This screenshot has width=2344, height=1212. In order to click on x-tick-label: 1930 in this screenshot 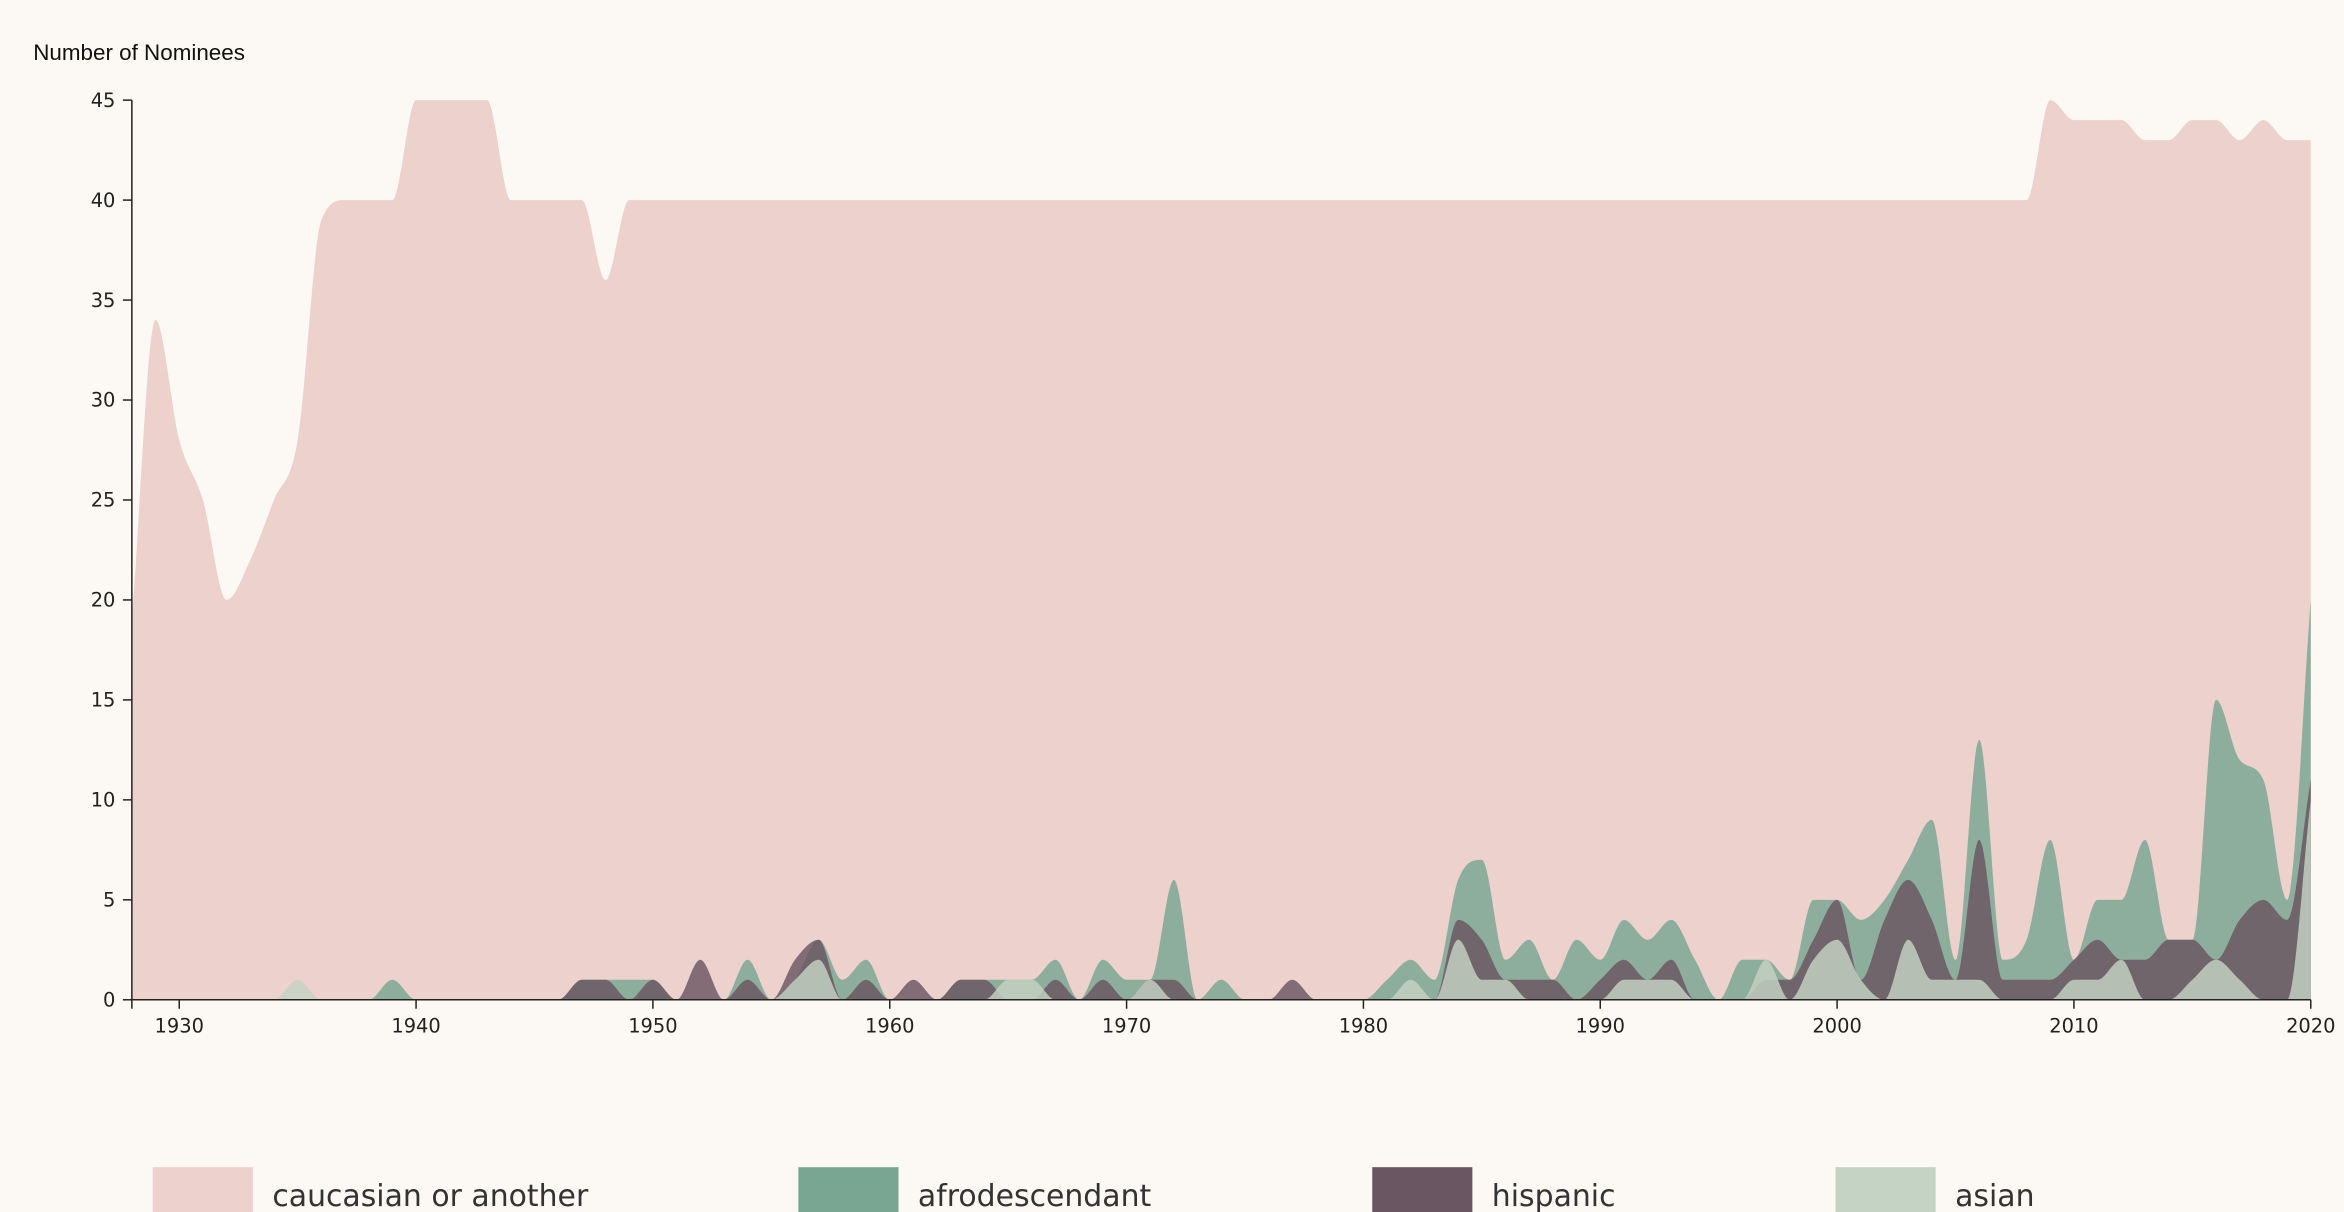, I will do `click(179, 1026)`.